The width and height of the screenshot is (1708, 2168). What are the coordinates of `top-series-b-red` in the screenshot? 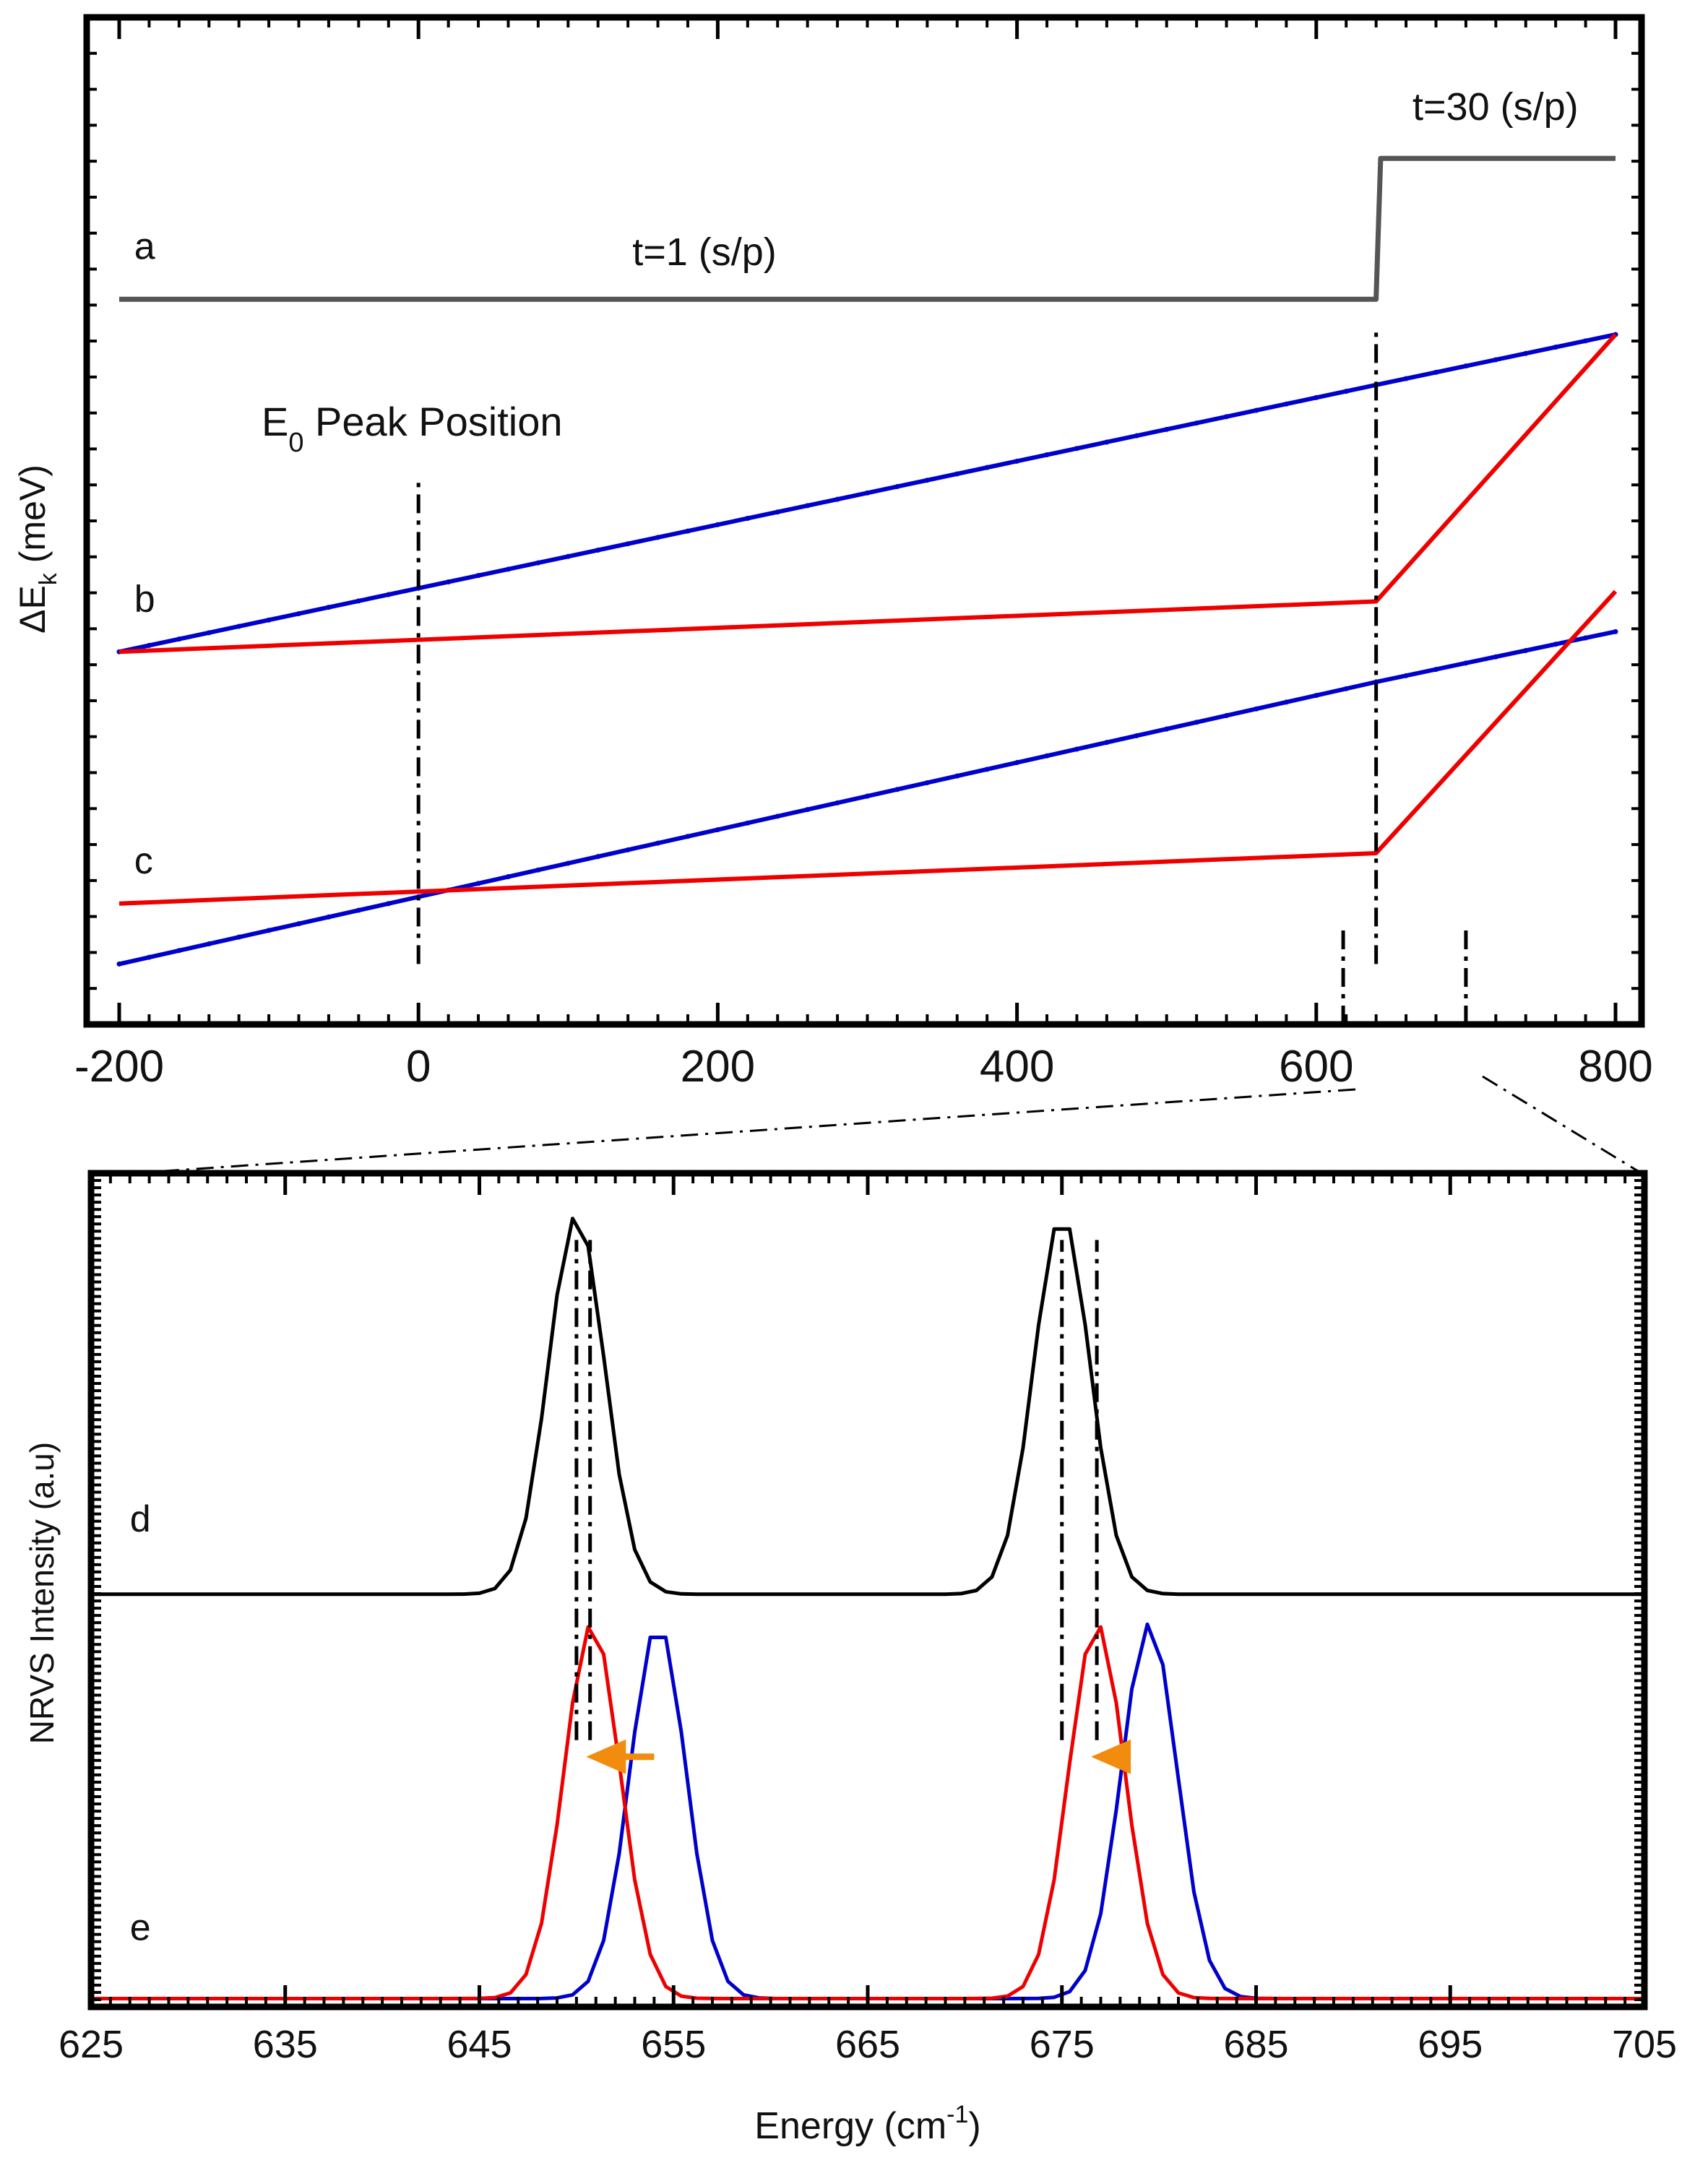 It's located at (868, 494).